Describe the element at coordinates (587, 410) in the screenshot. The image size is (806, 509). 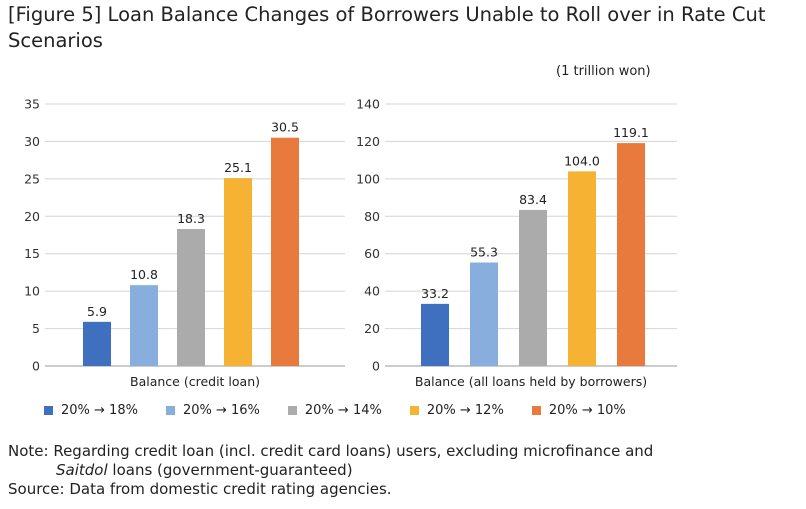
I see `legend-label: 20% → 10%` at that location.